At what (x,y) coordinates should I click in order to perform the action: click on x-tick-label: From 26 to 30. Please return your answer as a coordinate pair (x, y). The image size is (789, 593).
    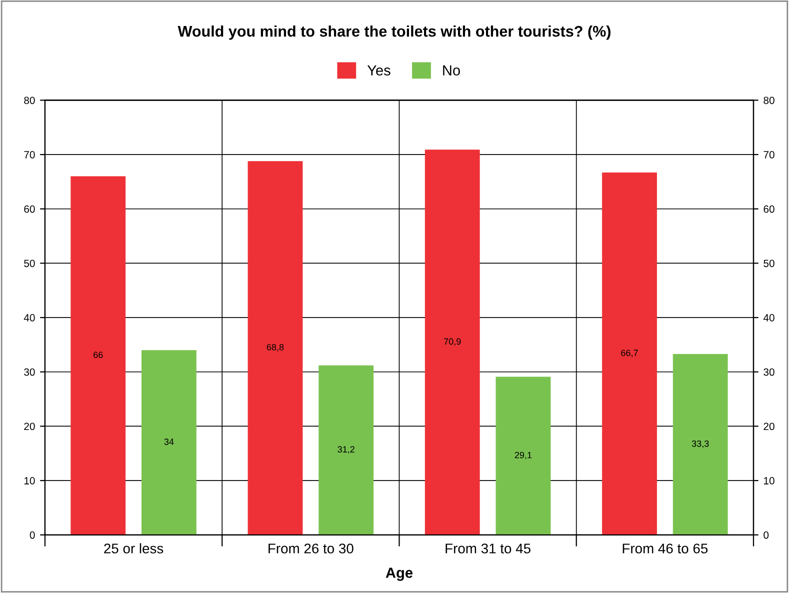
    Looking at the image, I should click on (311, 549).